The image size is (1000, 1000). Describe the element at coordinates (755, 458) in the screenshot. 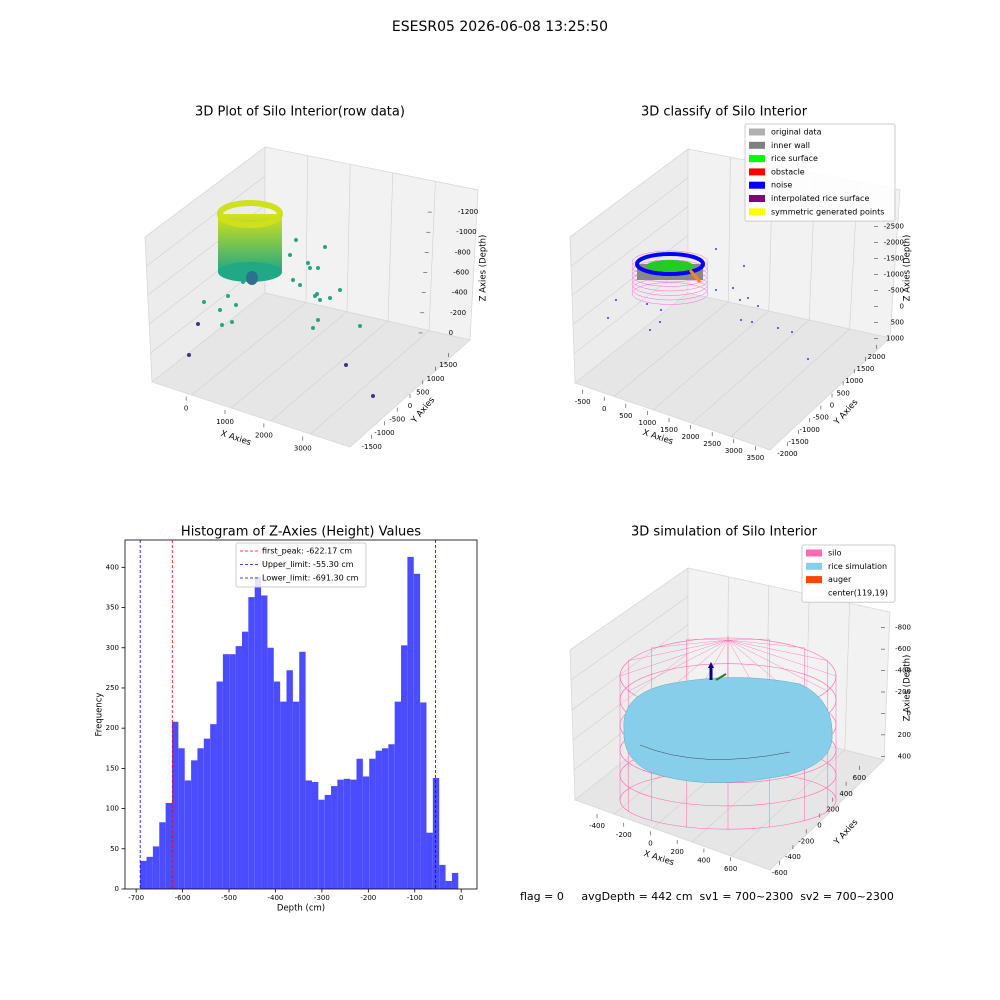

I see `x-tick-label: 3500` at that location.